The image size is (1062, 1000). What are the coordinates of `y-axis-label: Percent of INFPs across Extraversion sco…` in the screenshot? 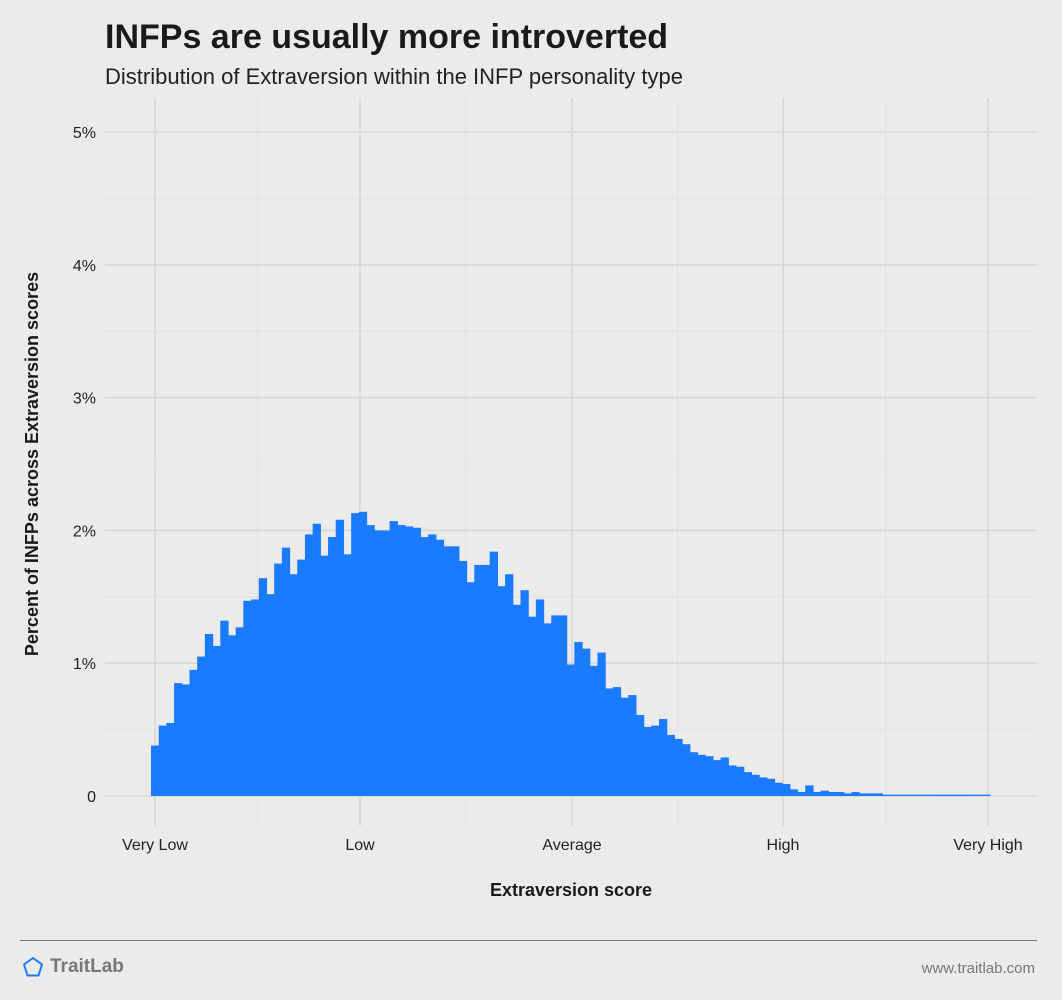 It's located at (32, 464).